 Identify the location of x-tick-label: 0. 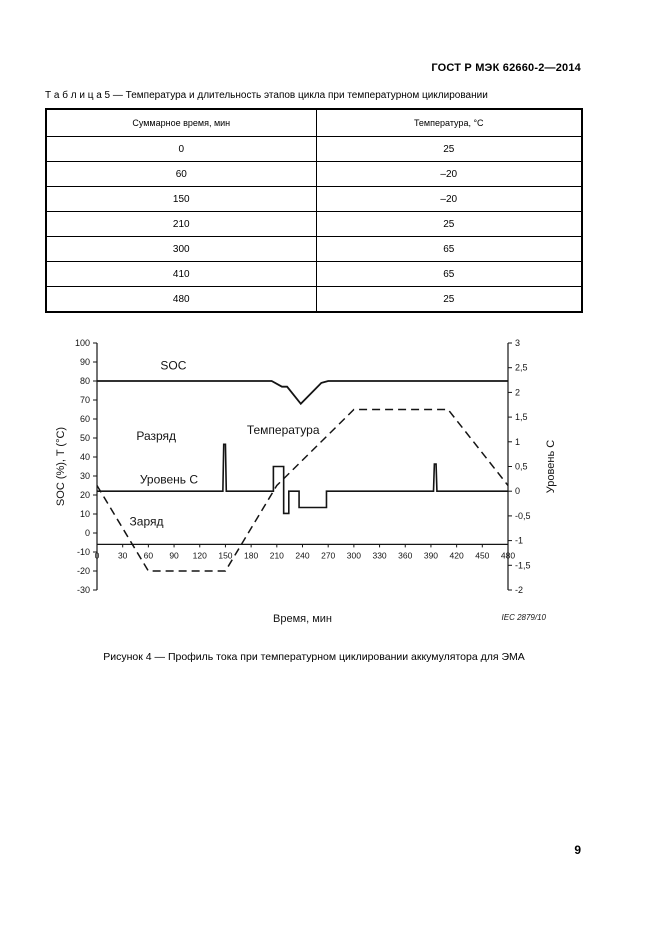
(97, 555).